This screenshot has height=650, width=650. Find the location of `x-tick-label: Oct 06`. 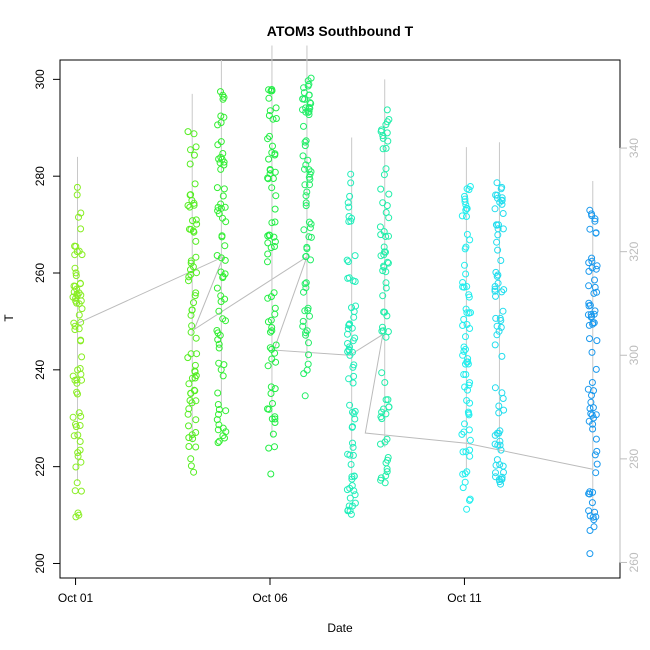

x-tick-label: Oct 06 is located at coordinates (270, 598).